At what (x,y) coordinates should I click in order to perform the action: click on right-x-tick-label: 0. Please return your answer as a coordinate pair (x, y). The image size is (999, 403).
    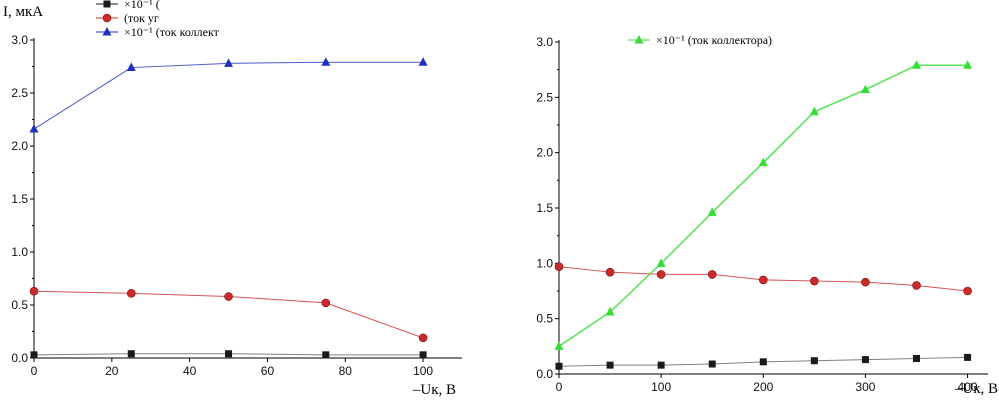
    Looking at the image, I should click on (559, 387).